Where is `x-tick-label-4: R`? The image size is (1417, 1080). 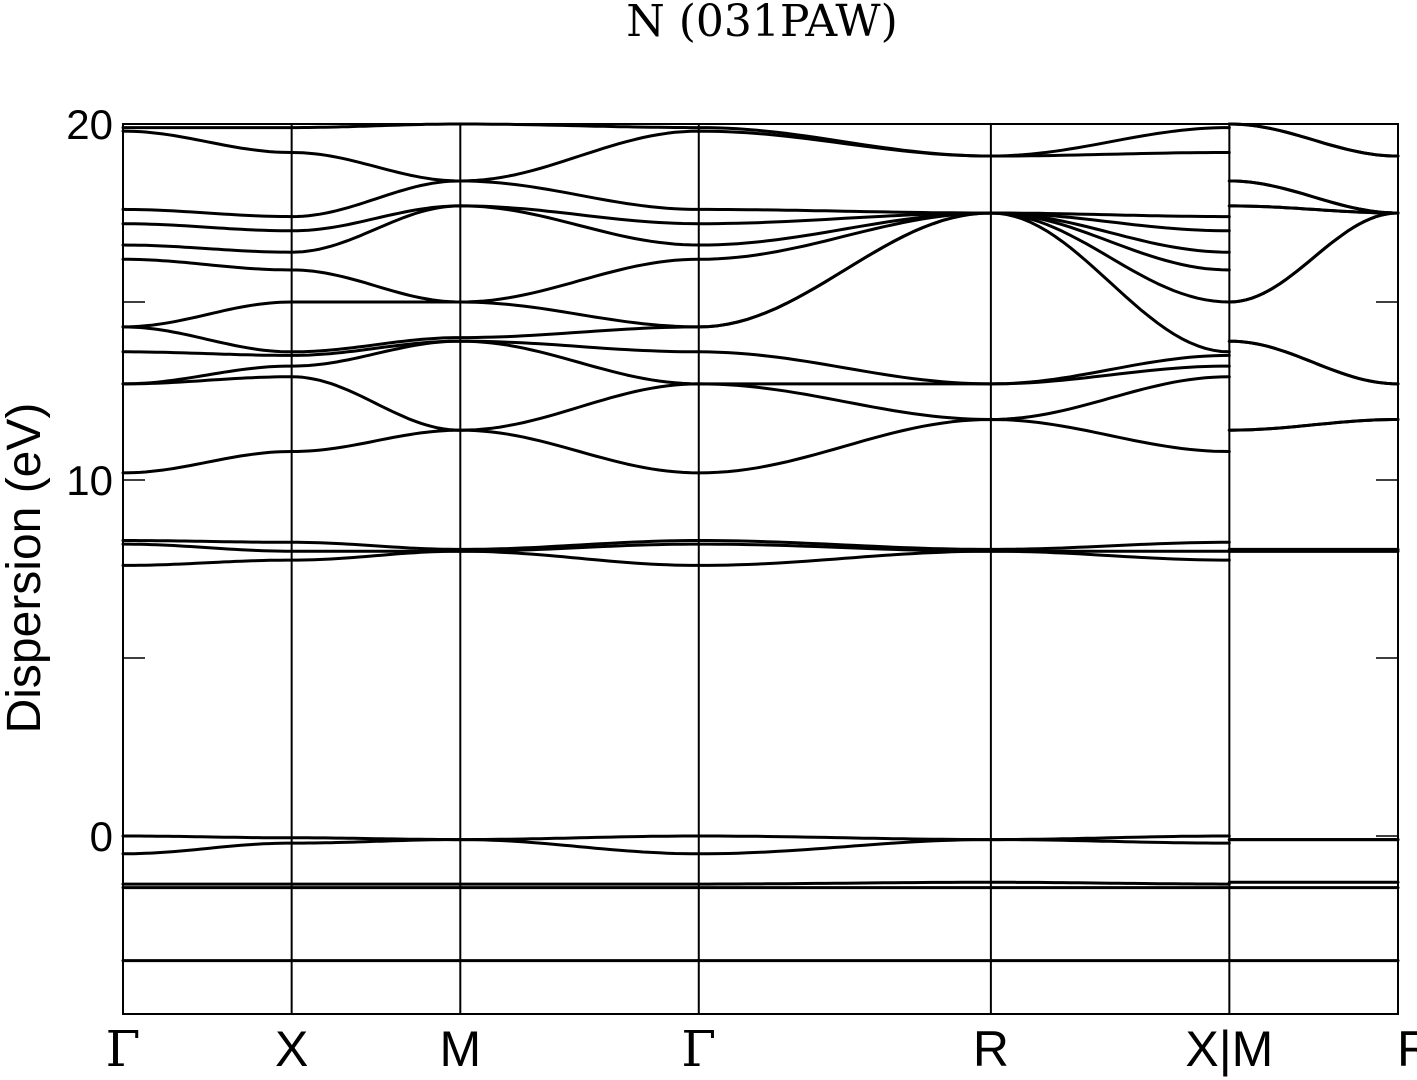 x-tick-label-4: R is located at coordinates (991, 1049).